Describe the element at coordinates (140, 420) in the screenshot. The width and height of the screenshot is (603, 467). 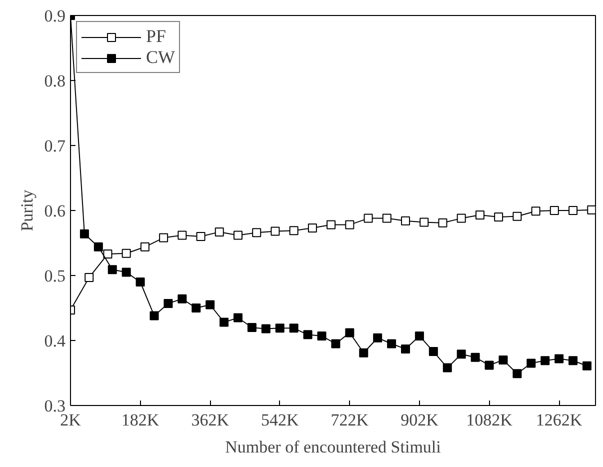
I see `x-tick-label: 182K` at that location.